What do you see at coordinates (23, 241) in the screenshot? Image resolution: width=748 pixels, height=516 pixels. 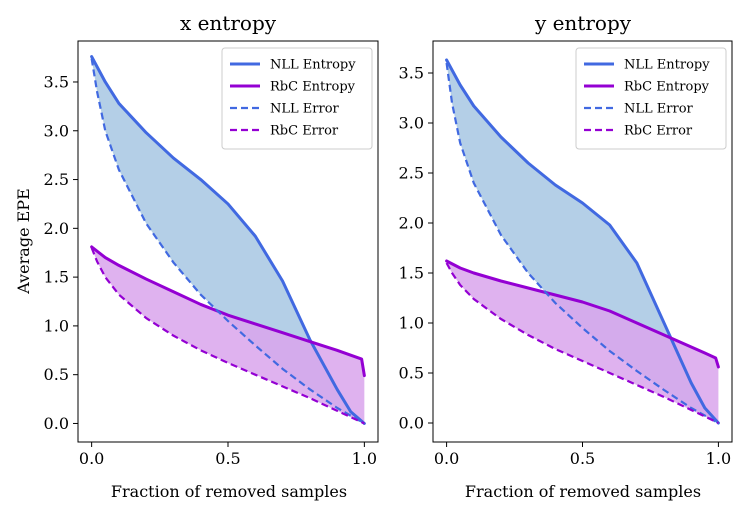 I see `y-axis-label: Average EPE` at bounding box center [23, 241].